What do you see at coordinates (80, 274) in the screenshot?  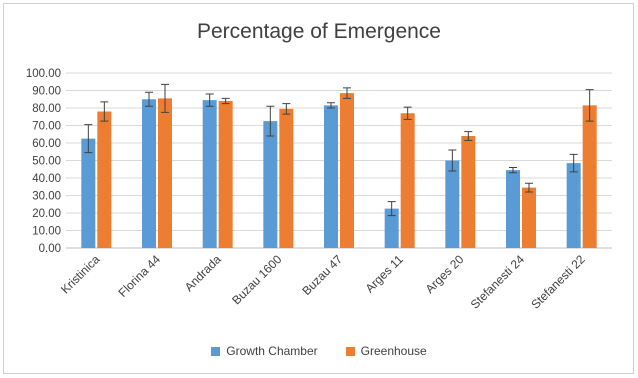 I see `x-category-label: Kristinica` at bounding box center [80, 274].